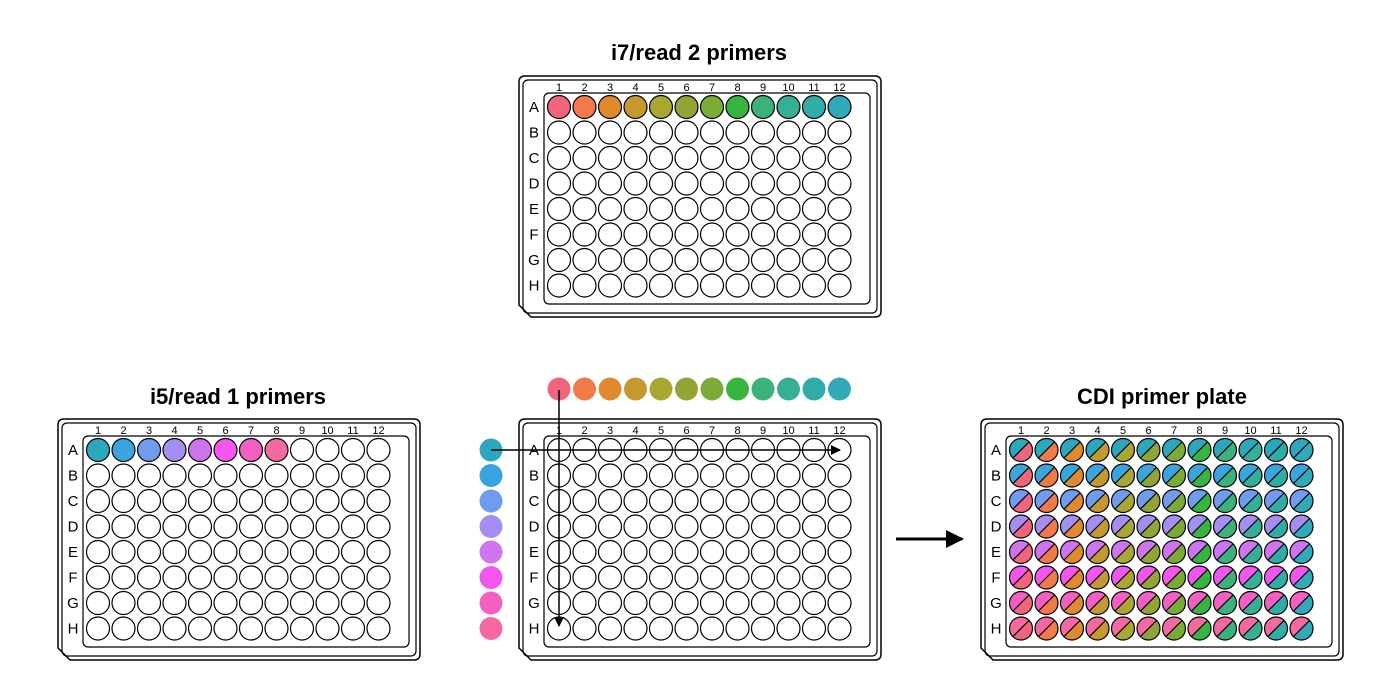 The width and height of the screenshot is (1400, 700). I want to click on mix-column-label: 2, so click(584, 431).